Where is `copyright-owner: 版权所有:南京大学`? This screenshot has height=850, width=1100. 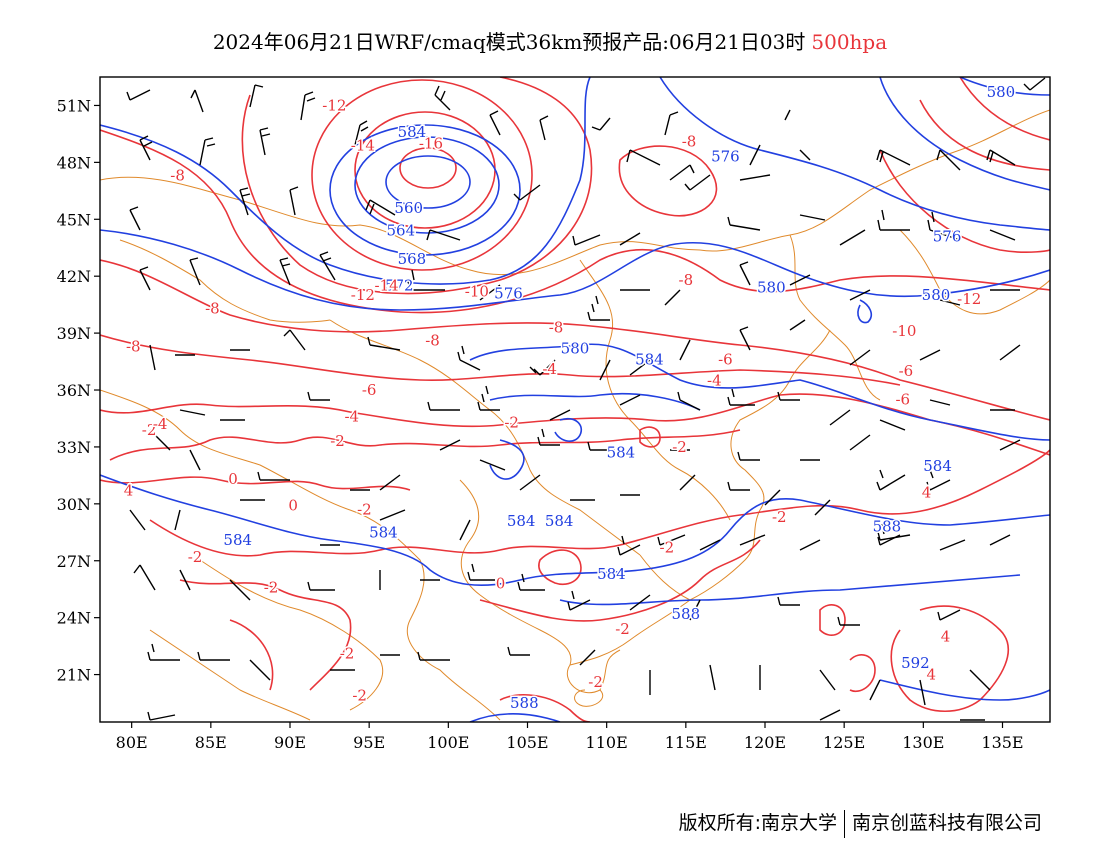 copyright-owner: 版权所有:南京大学 is located at coordinates (757, 823).